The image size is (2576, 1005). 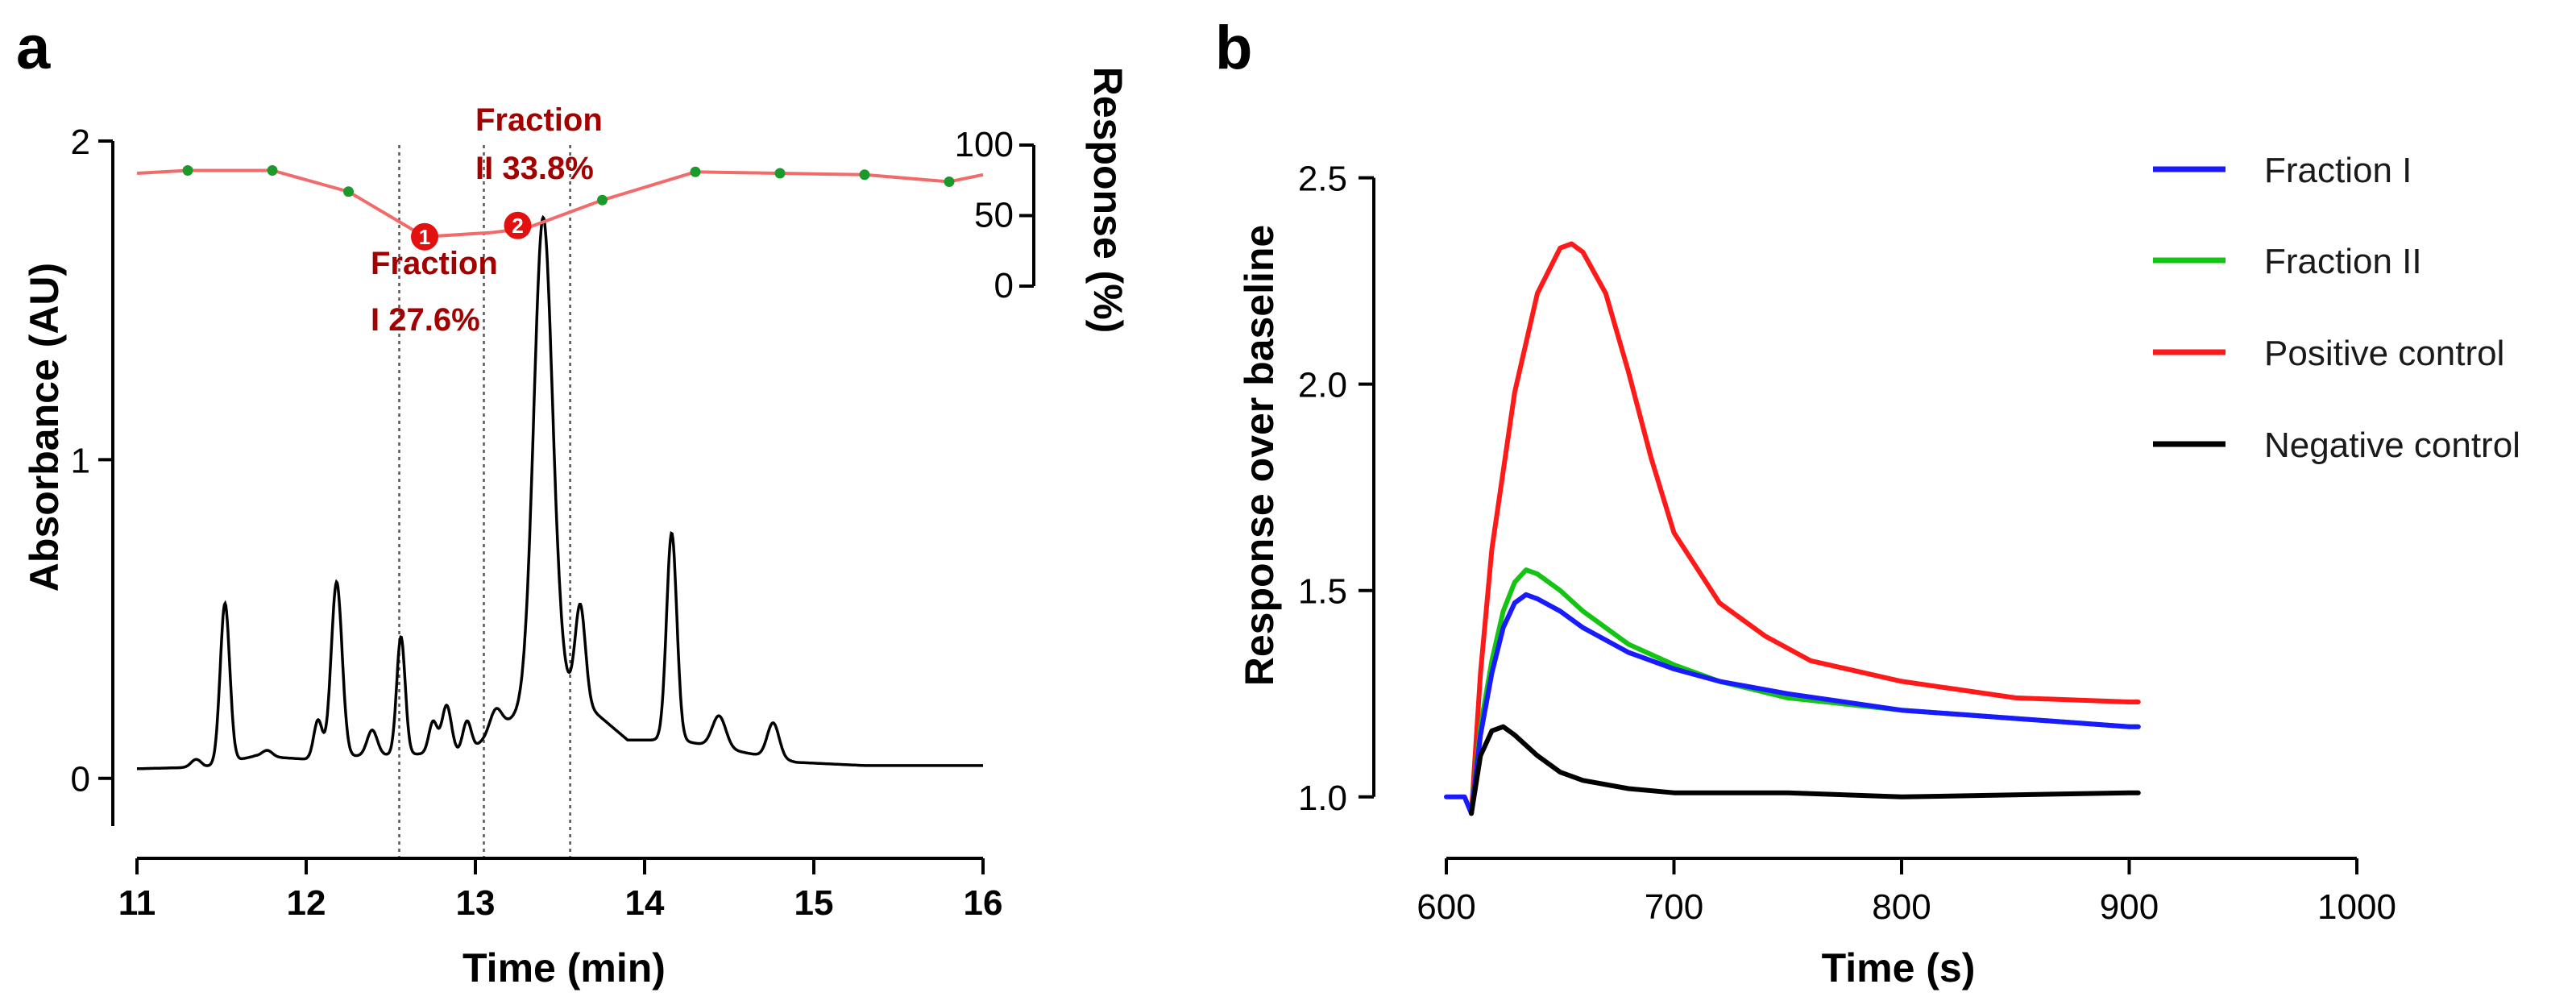 I want to click on panel-b-x-tick-label: 600, so click(x=1446, y=907).